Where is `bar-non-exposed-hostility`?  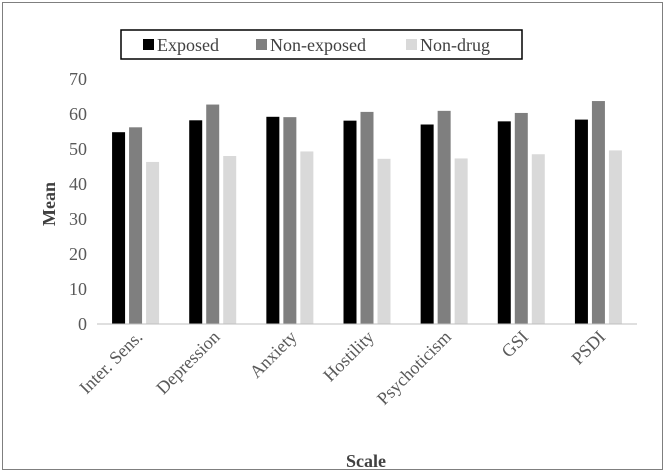 bar-non-exposed-hostility is located at coordinates (367, 218).